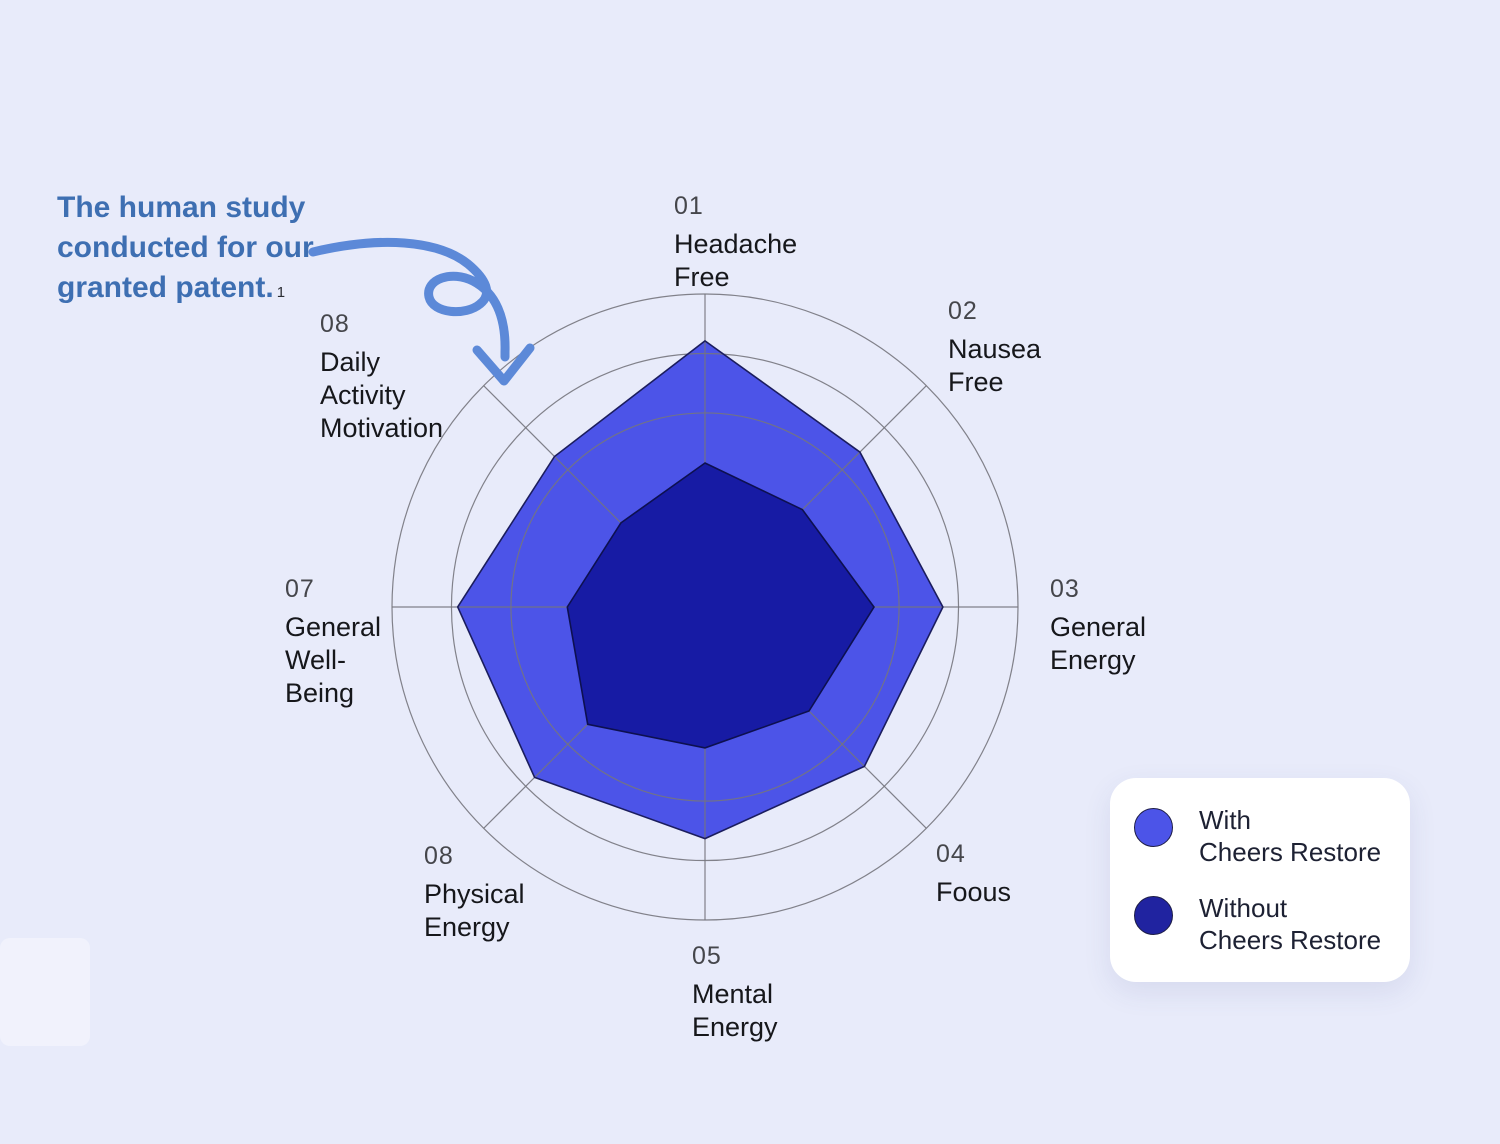 This screenshot has width=1500, height=1144. Describe the element at coordinates (474, 910) in the screenshot. I see `axis-name: Physical Energy` at that location.